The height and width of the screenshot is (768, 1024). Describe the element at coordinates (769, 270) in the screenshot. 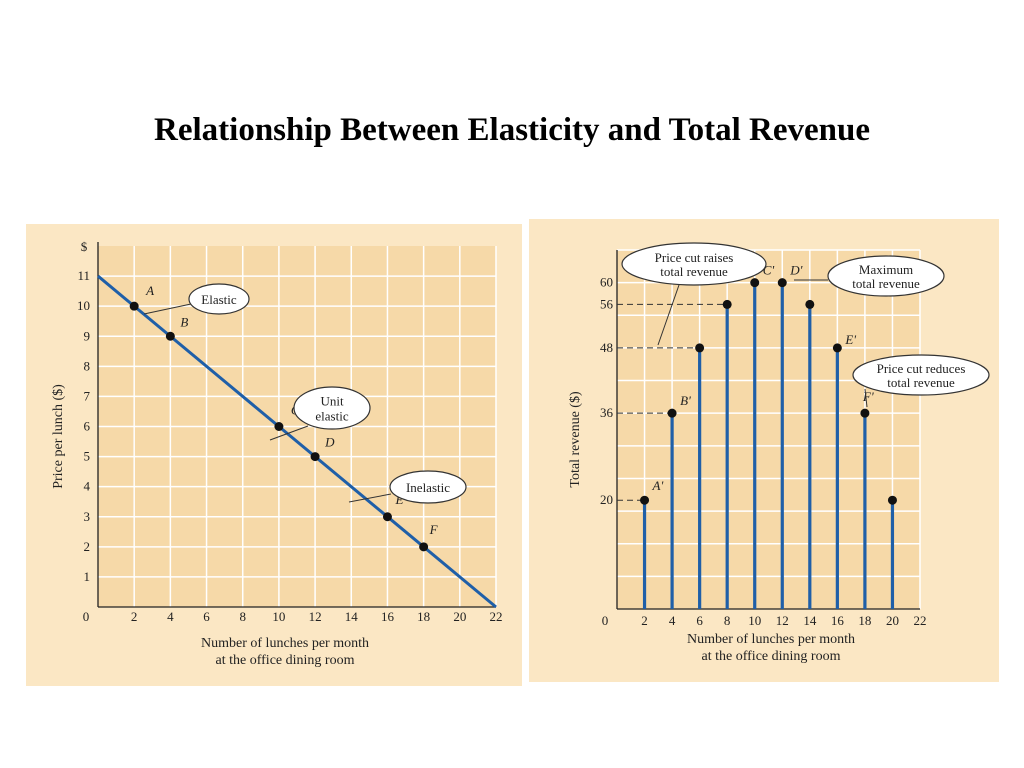

I see `revenue-point-label: C'` at that location.